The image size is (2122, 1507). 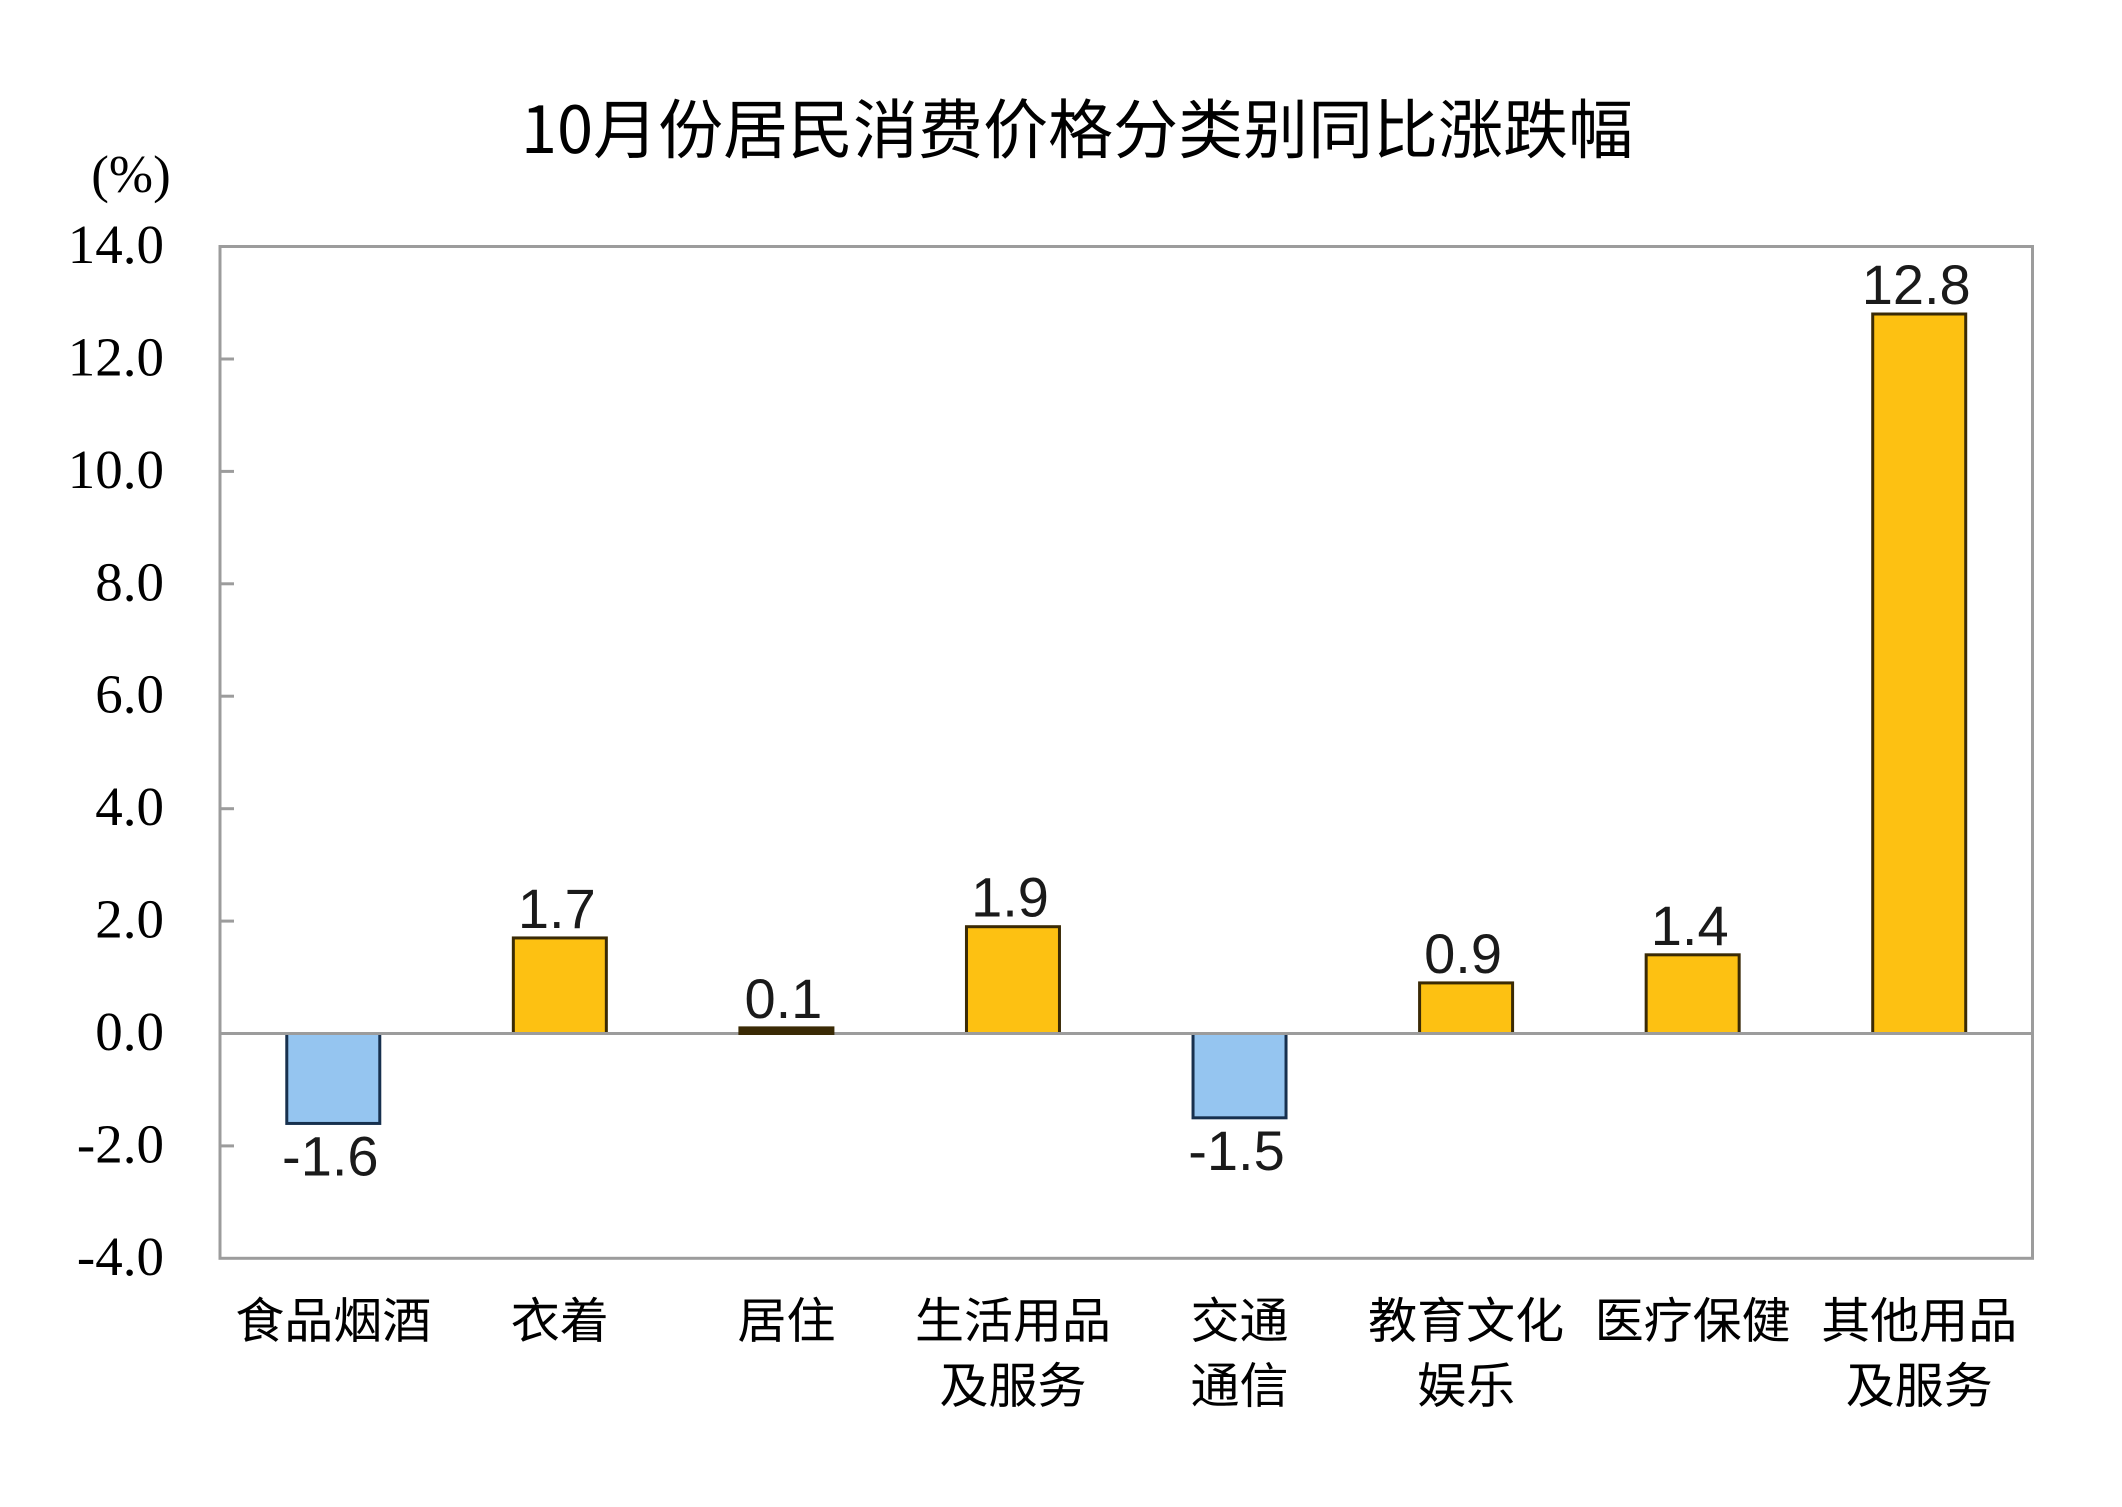 What do you see at coordinates (129, 806) in the screenshot?
I see `svg-text: 4.0` at bounding box center [129, 806].